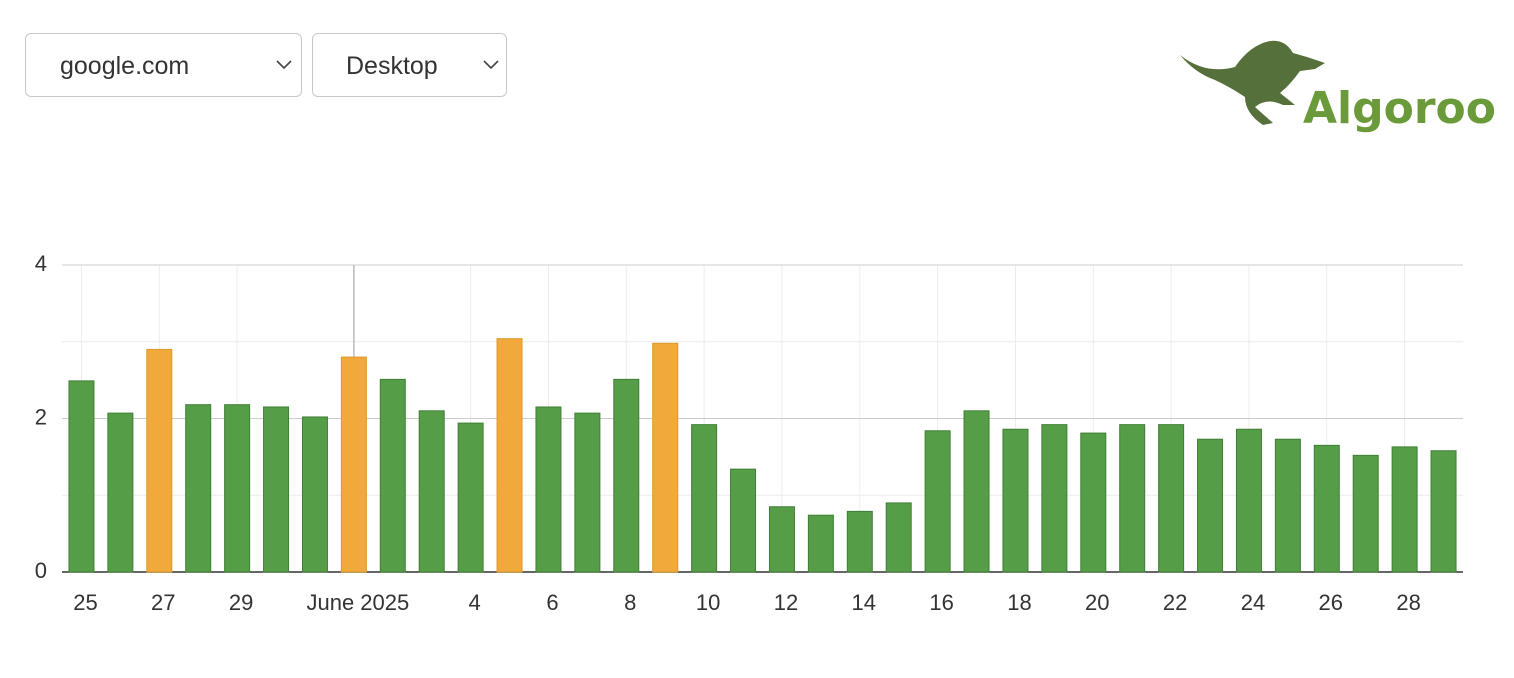  Describe the element at coordinates (125, 66) in the screenshot. I see `site-select-text: google.com` at that location.